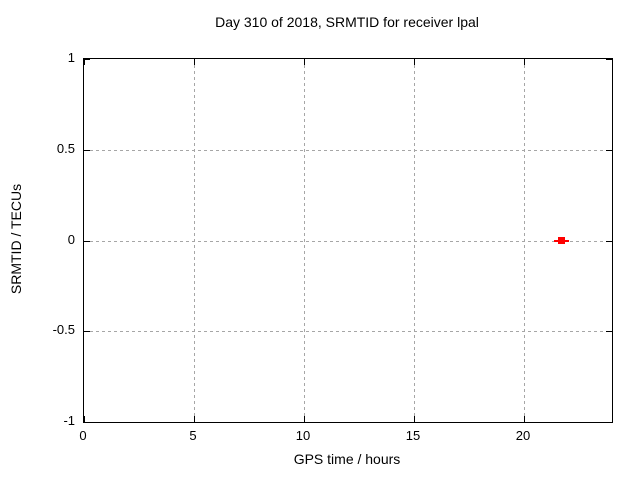 The height and width of the screenshot is (480, 640). I want to click on x-tick-label: 15, so click(413, 435).